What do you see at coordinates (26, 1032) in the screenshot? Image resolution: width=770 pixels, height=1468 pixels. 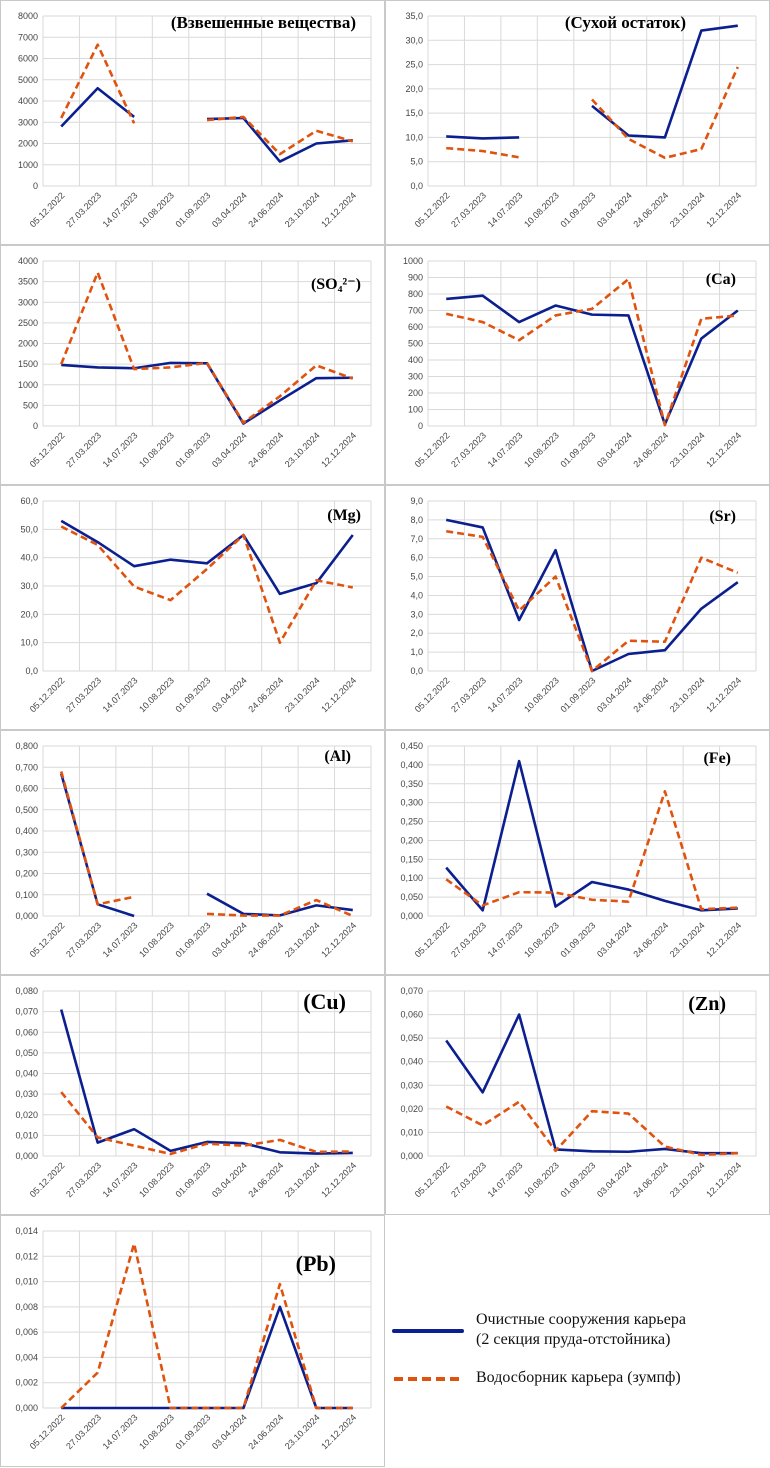 I see `y-tick-label: 0,060` at bounding box center [26, 1032].